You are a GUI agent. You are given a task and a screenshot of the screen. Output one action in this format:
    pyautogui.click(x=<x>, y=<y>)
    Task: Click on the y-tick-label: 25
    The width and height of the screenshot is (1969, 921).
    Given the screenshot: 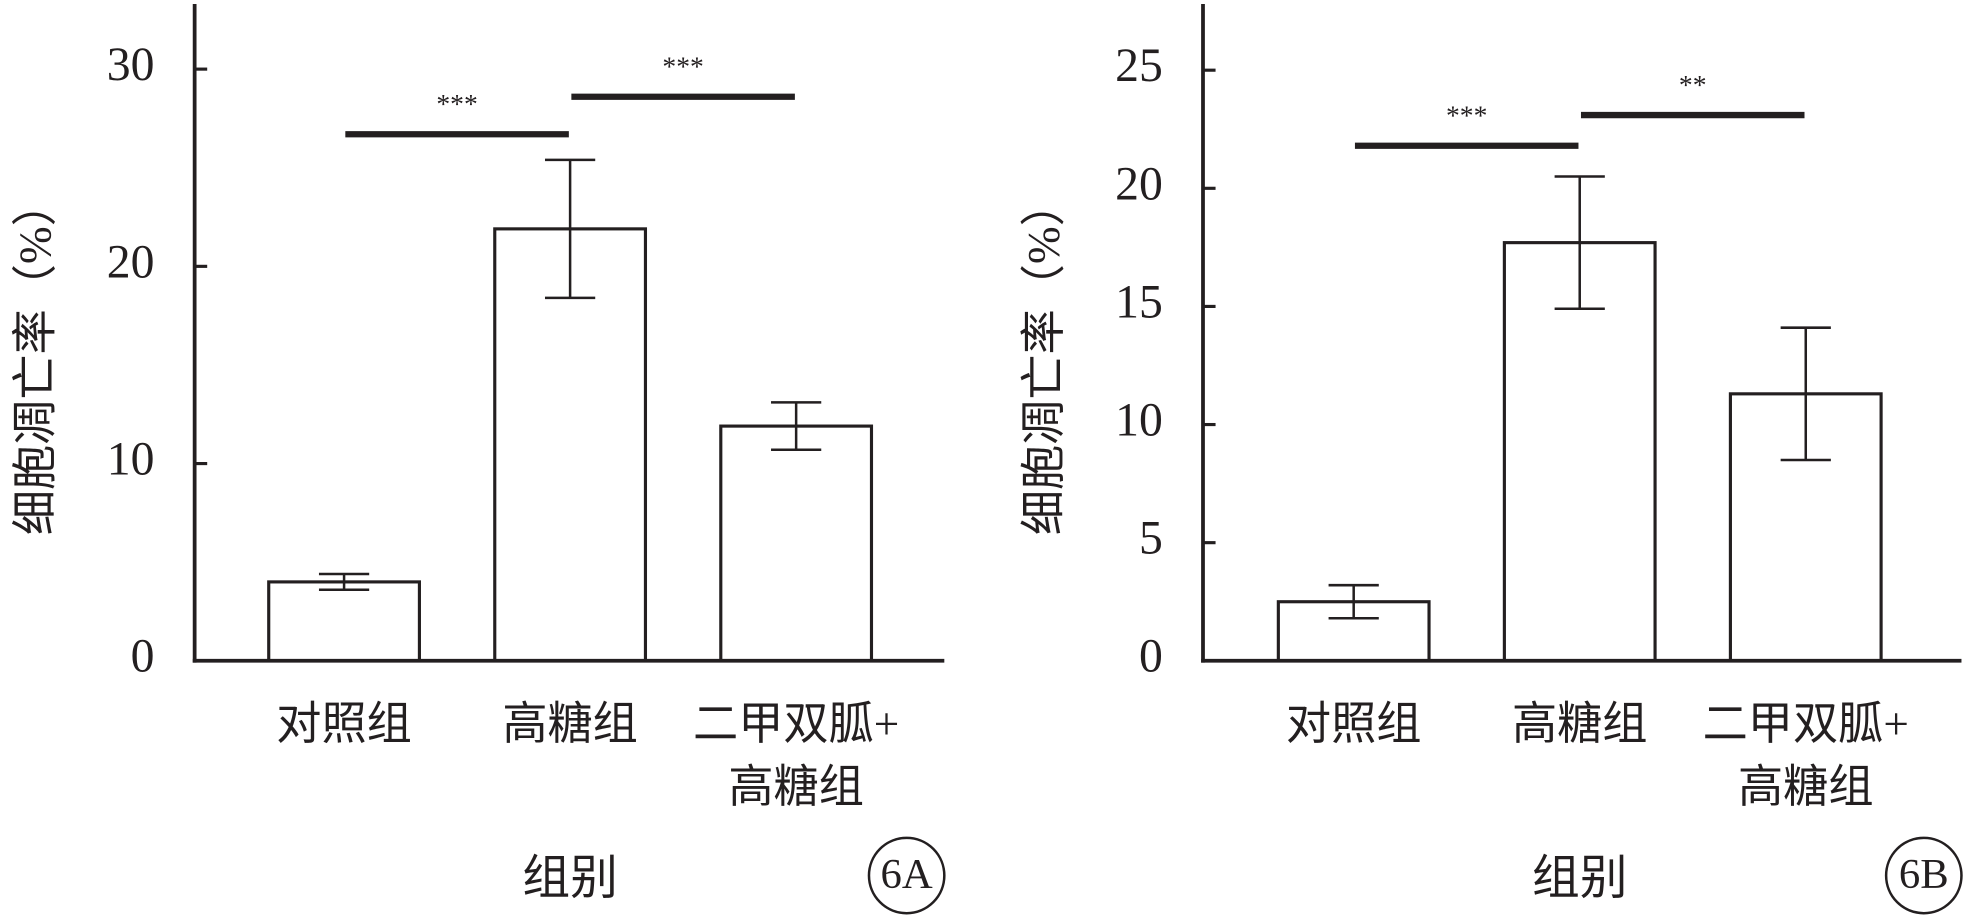 What is the action you would take?
    pyautogui.click(x=1139, y=65)
    